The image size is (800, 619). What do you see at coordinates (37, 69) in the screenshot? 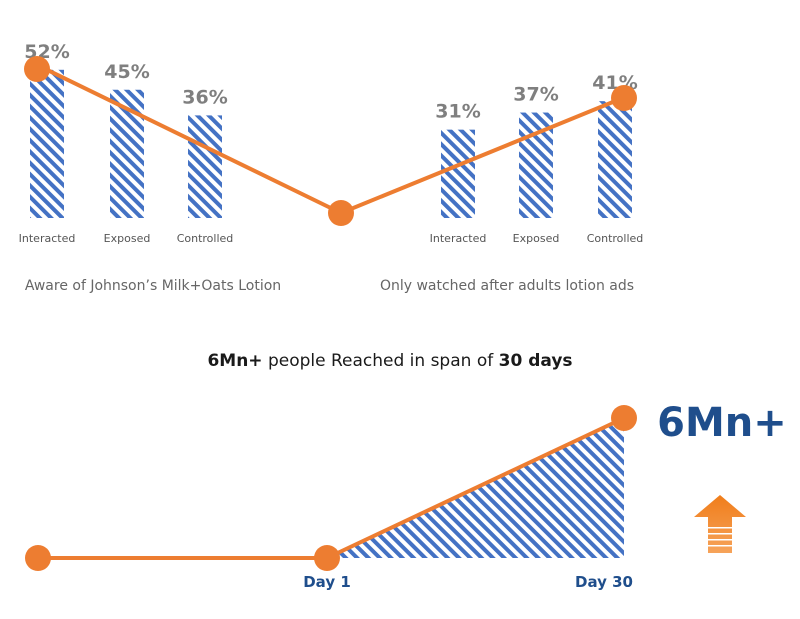
I see `marker-start` at bounding box center [37, 69].